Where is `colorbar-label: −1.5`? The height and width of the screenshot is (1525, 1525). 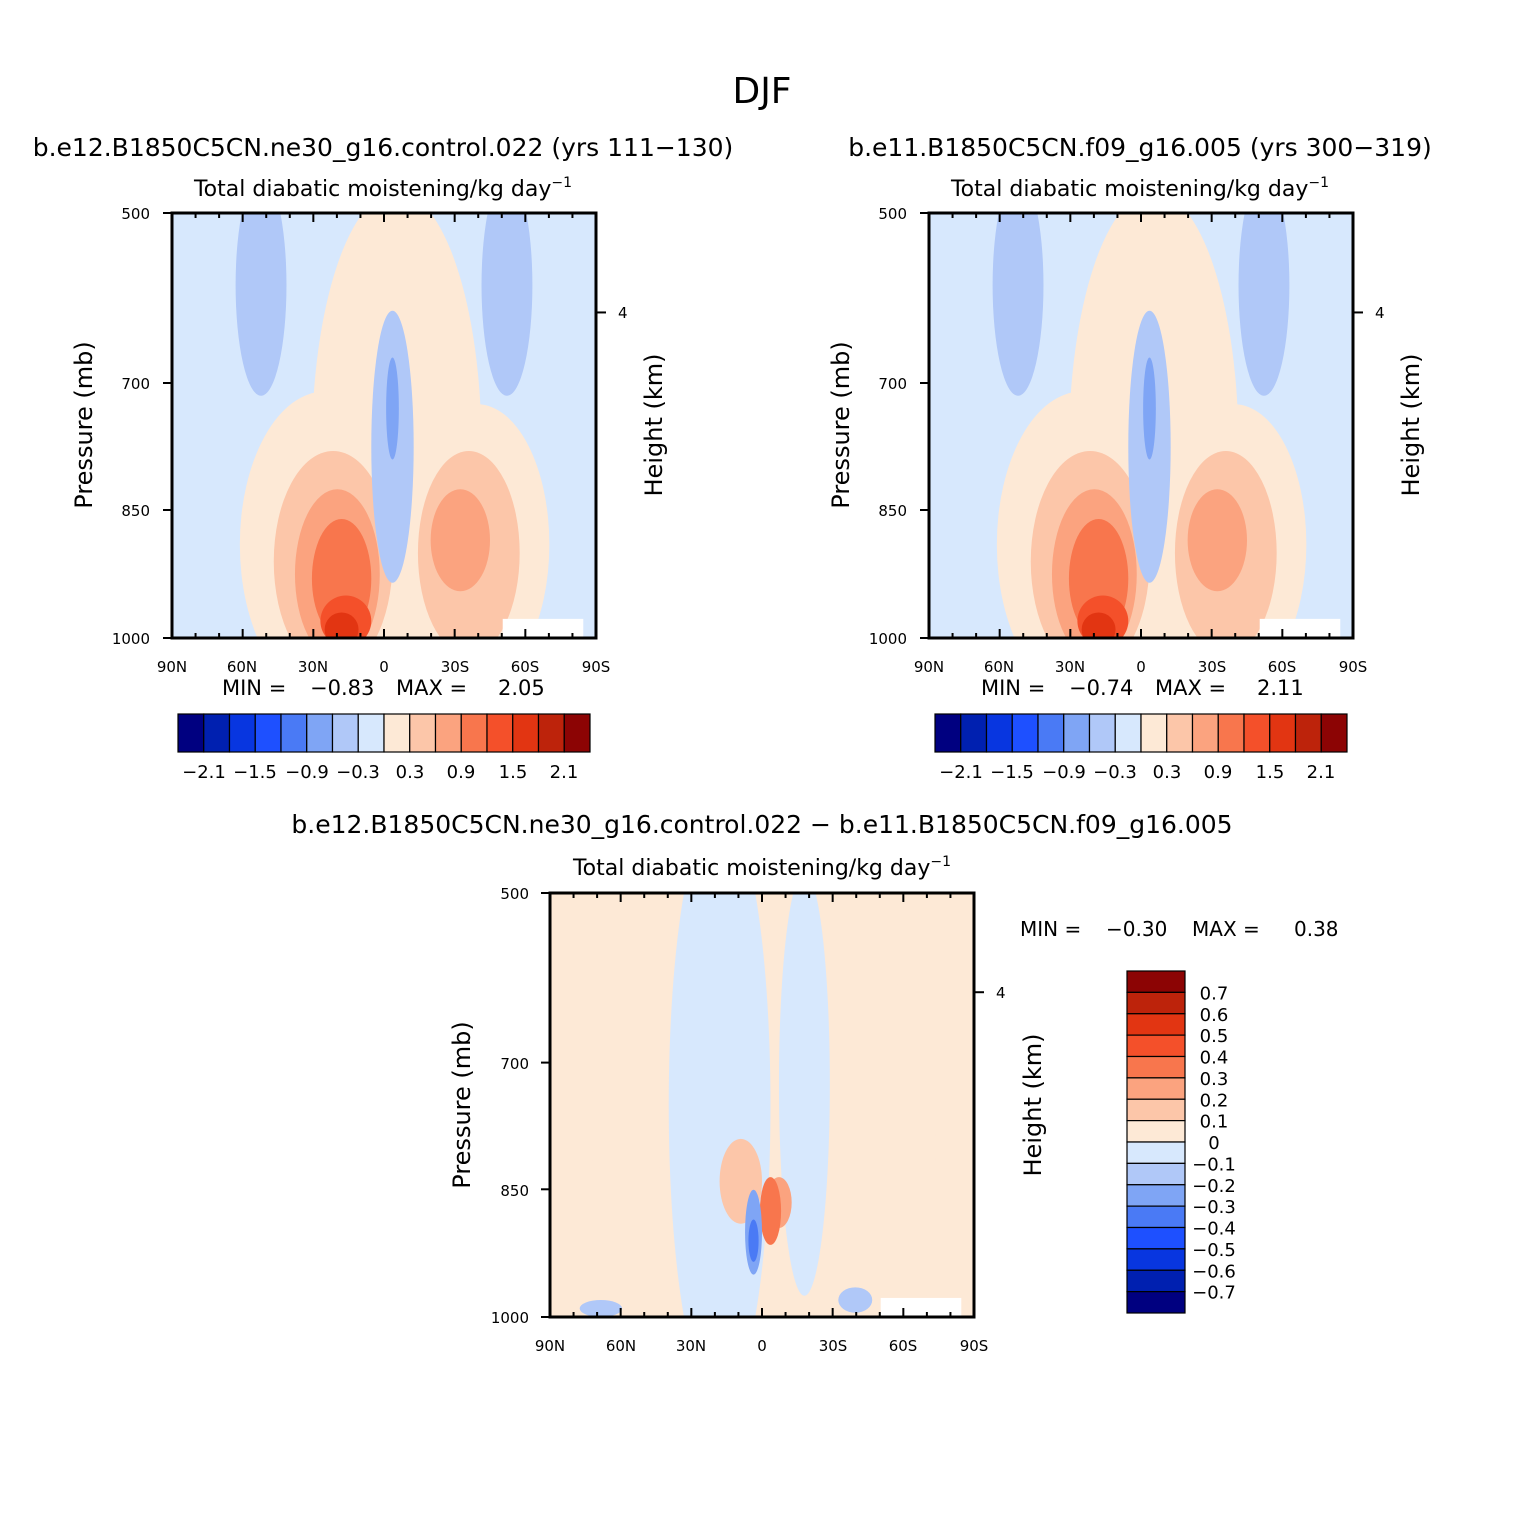
colorbar-label: −1.5 is located at coordinates (255, 772).